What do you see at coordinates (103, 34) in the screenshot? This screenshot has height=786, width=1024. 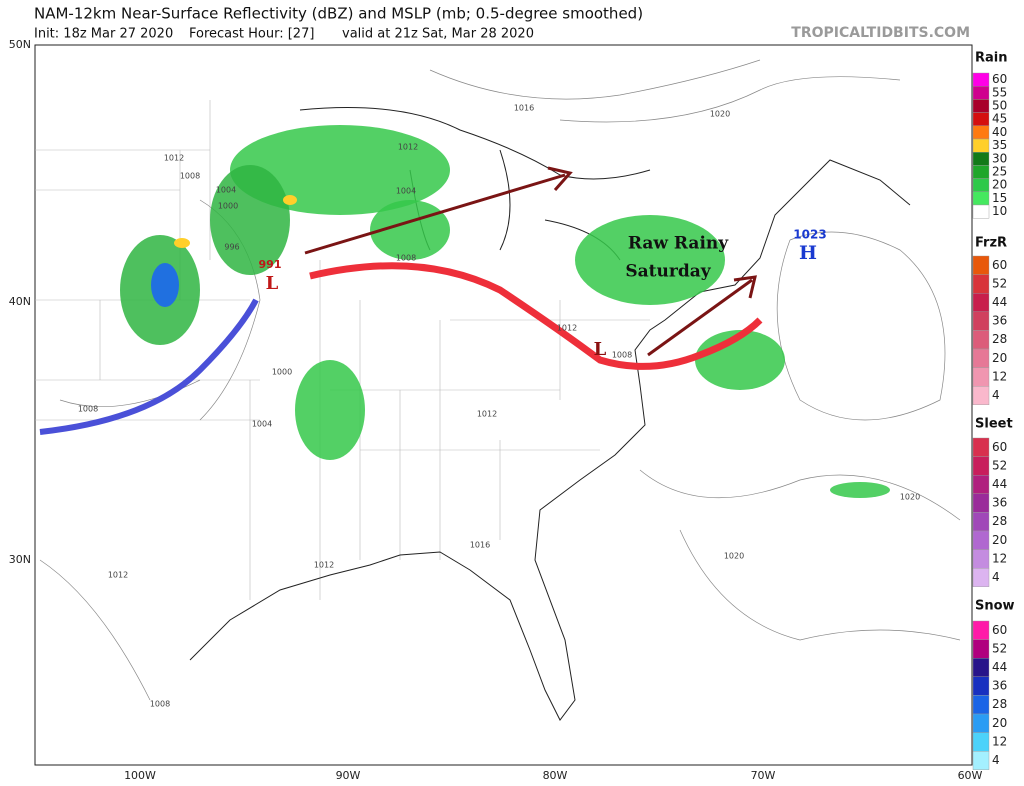 I see `init: Init: 18z Mar 27 2020` at bounding box center [103, 34].